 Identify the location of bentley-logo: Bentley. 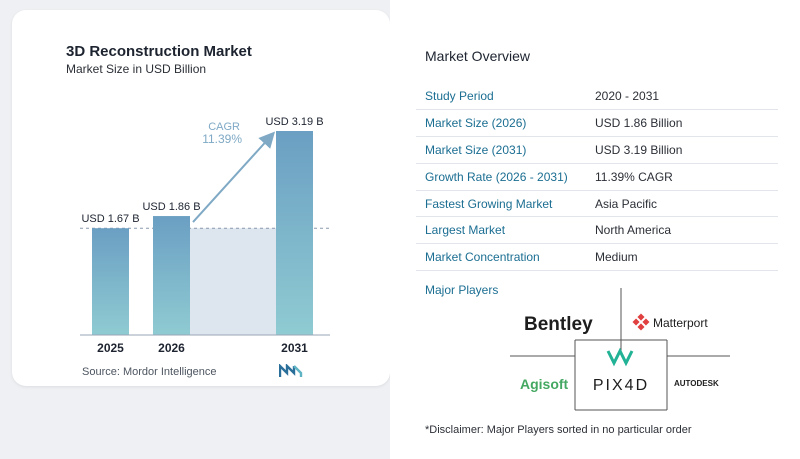
(558, 324).